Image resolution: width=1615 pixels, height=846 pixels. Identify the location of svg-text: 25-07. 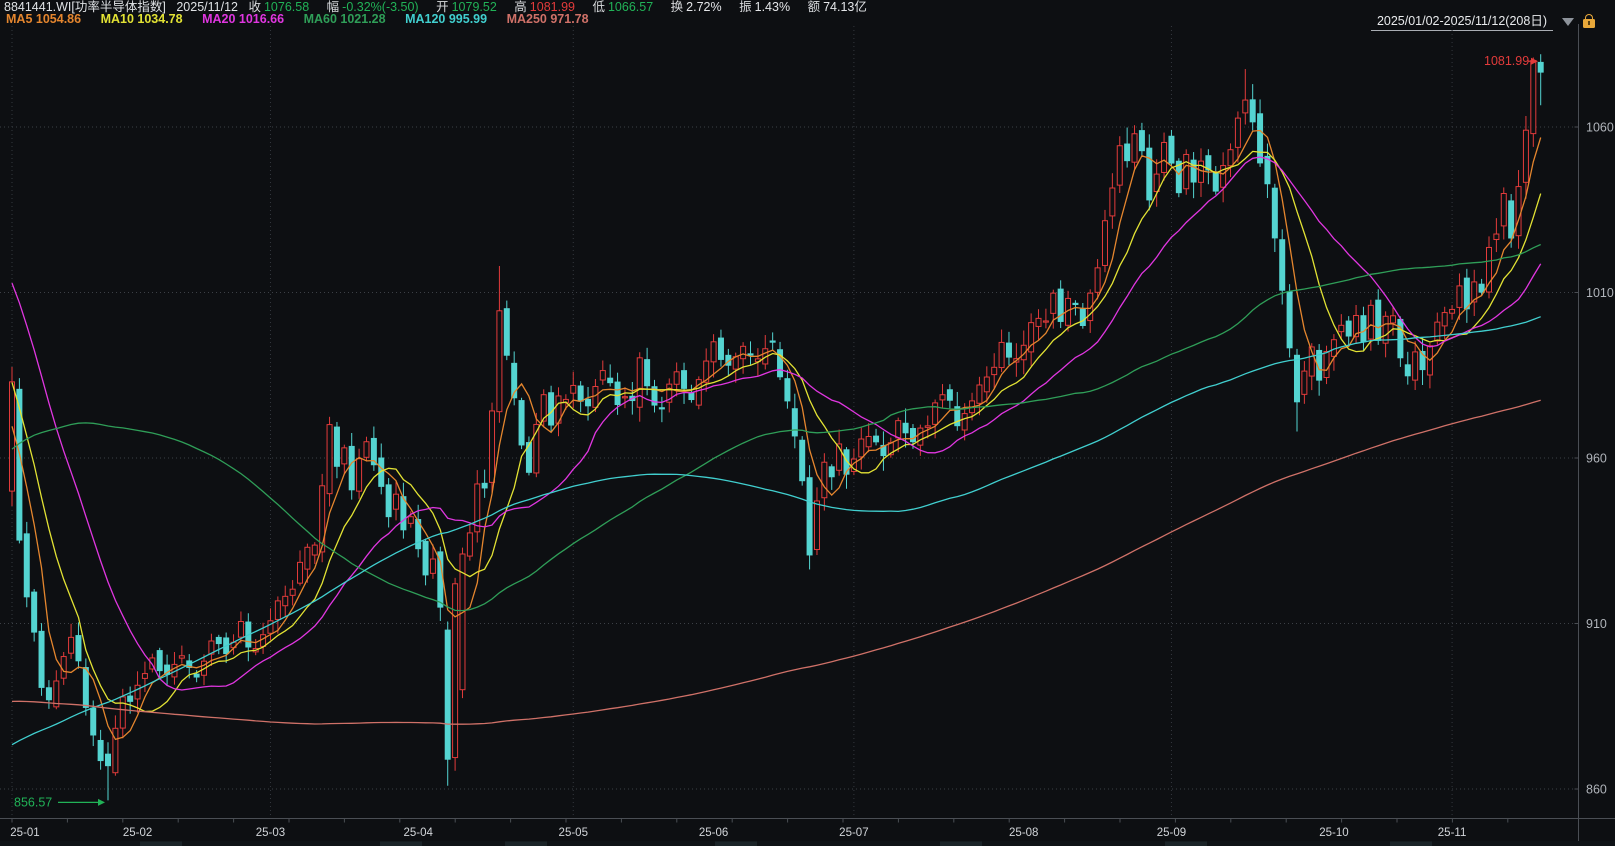
(853, 833).